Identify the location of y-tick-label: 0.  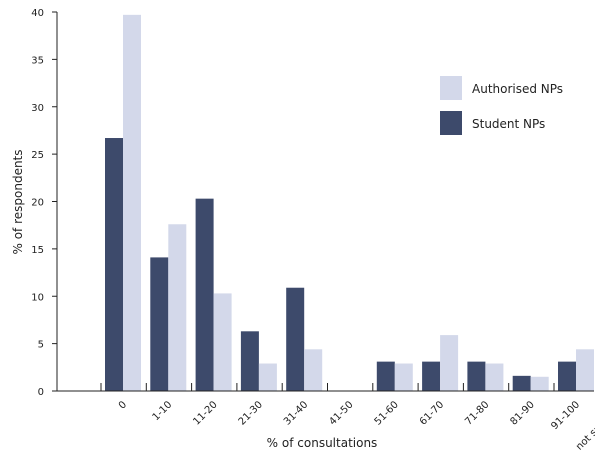
(41, 392).